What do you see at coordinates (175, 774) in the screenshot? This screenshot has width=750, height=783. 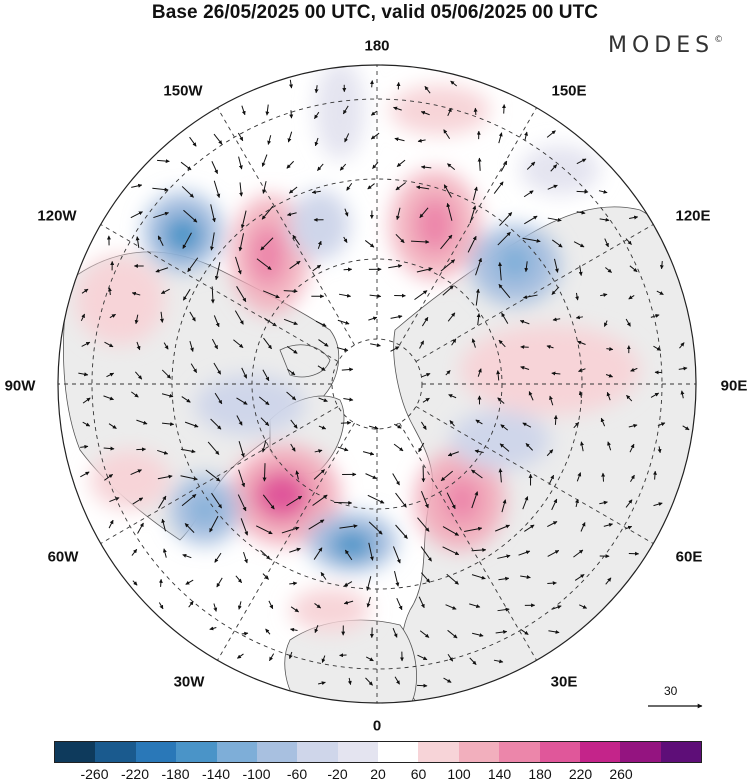 I see `colorbar-tick-label: -180` at bounding box center [175, 774].